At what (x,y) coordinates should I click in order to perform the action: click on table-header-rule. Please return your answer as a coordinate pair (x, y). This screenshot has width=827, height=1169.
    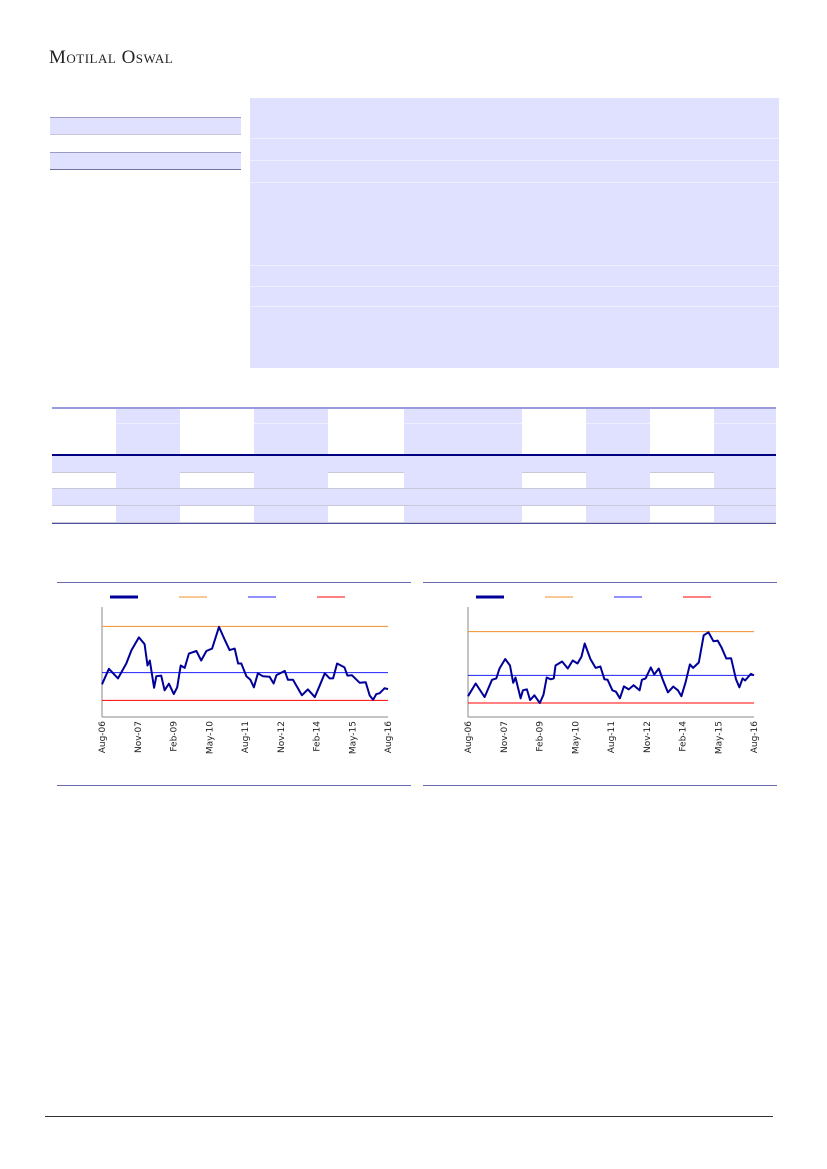
    Looking at the image, I should click on (414, 455).